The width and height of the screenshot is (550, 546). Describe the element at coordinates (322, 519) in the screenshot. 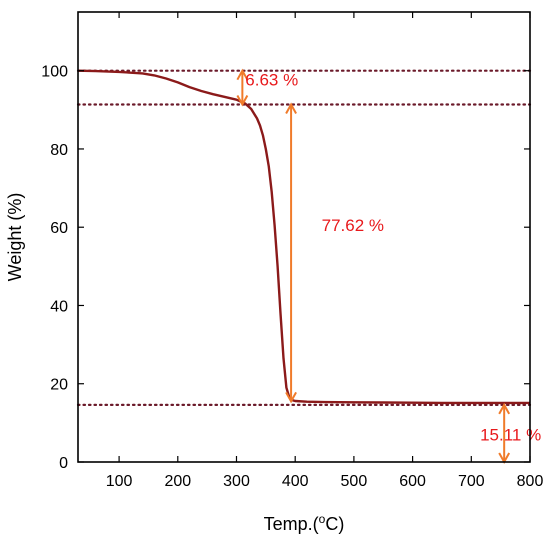

I see `x-axis-title-superscript: o` at that location.